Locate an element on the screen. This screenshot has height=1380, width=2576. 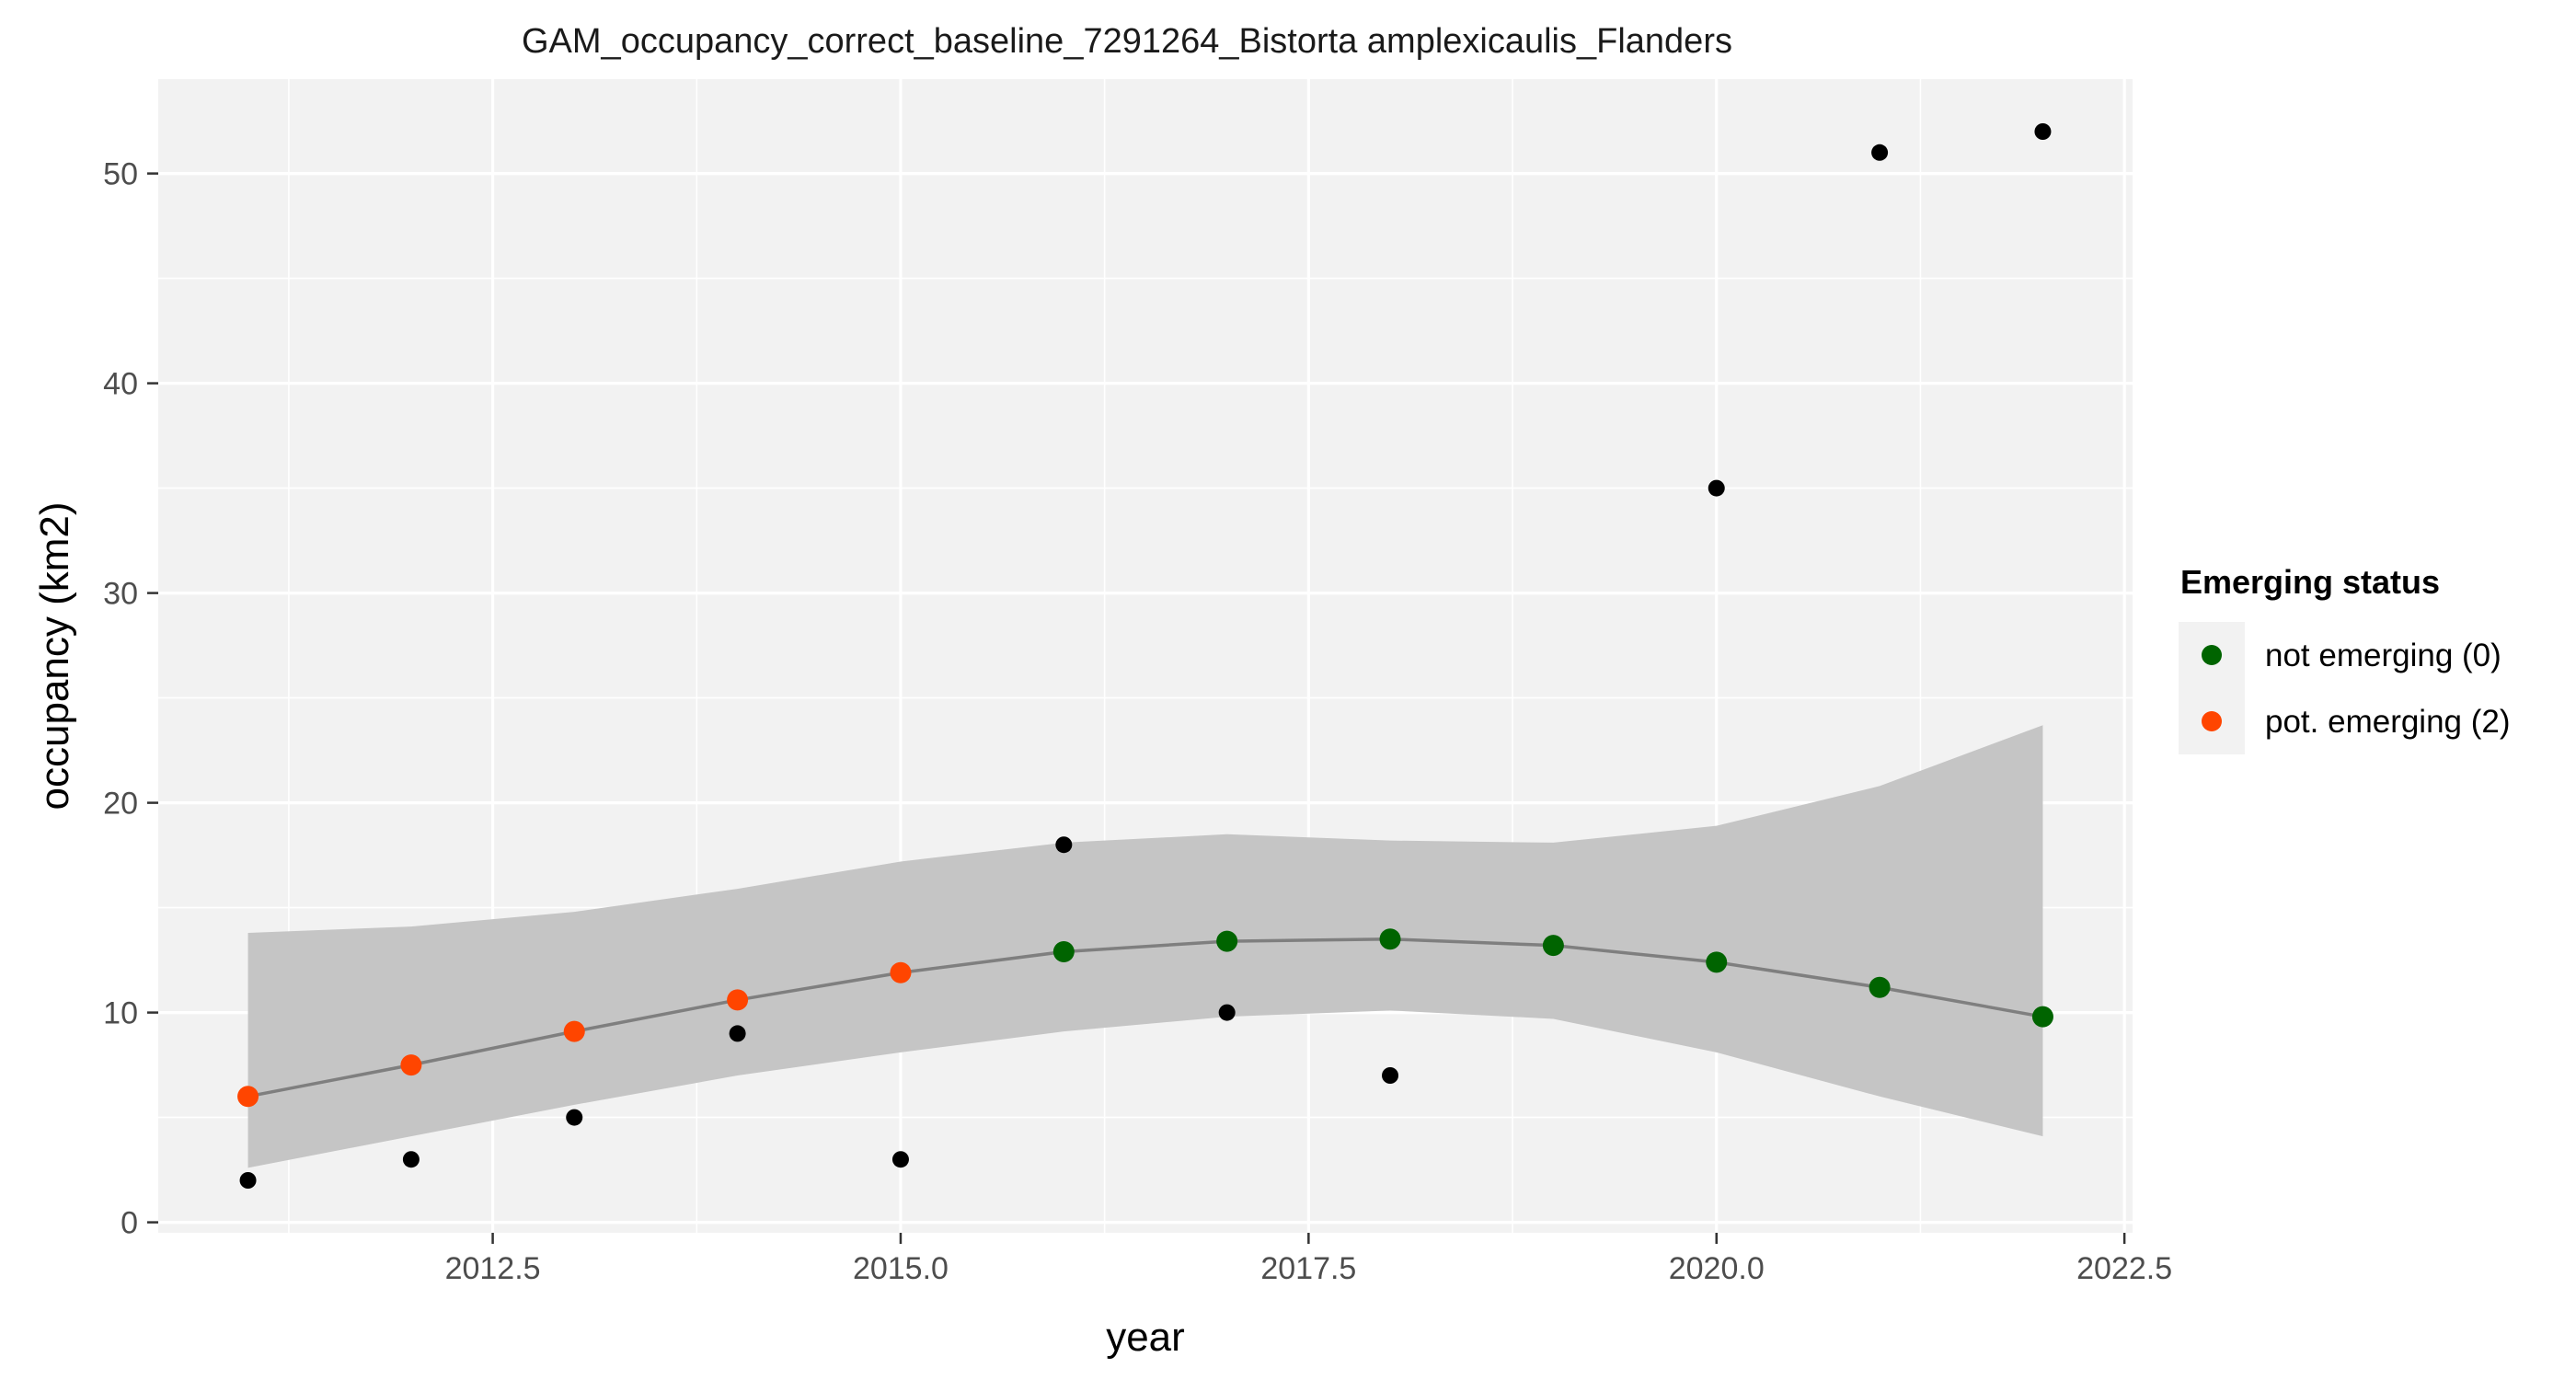
x-tick-label: 2017.5 is located at coordinates (1308, 1268).